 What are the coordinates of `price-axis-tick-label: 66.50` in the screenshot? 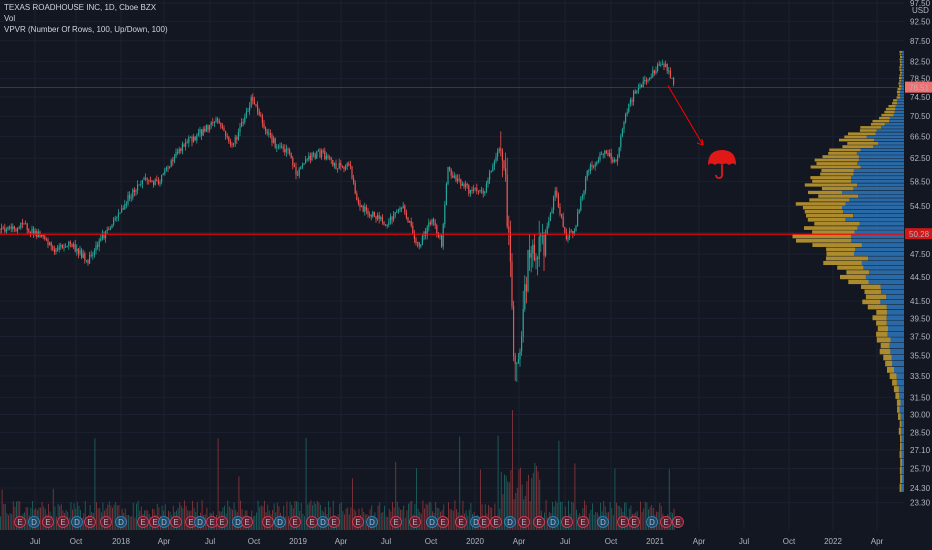 It's located at (920, 137).